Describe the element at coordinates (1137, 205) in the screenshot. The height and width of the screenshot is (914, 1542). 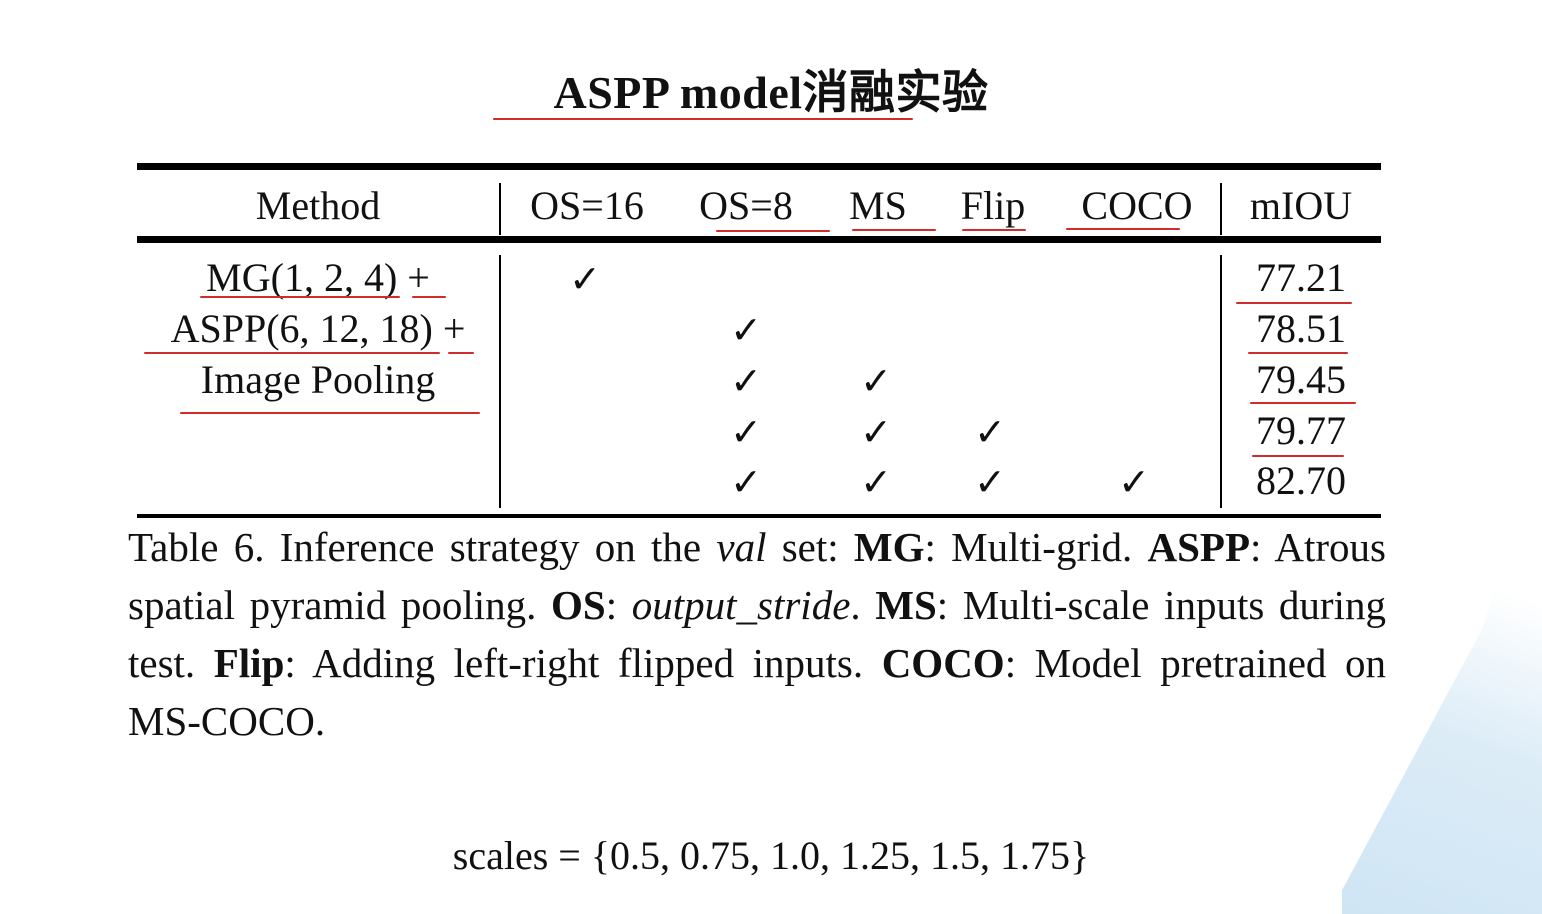
I see `header-coco: COCO` at that location.